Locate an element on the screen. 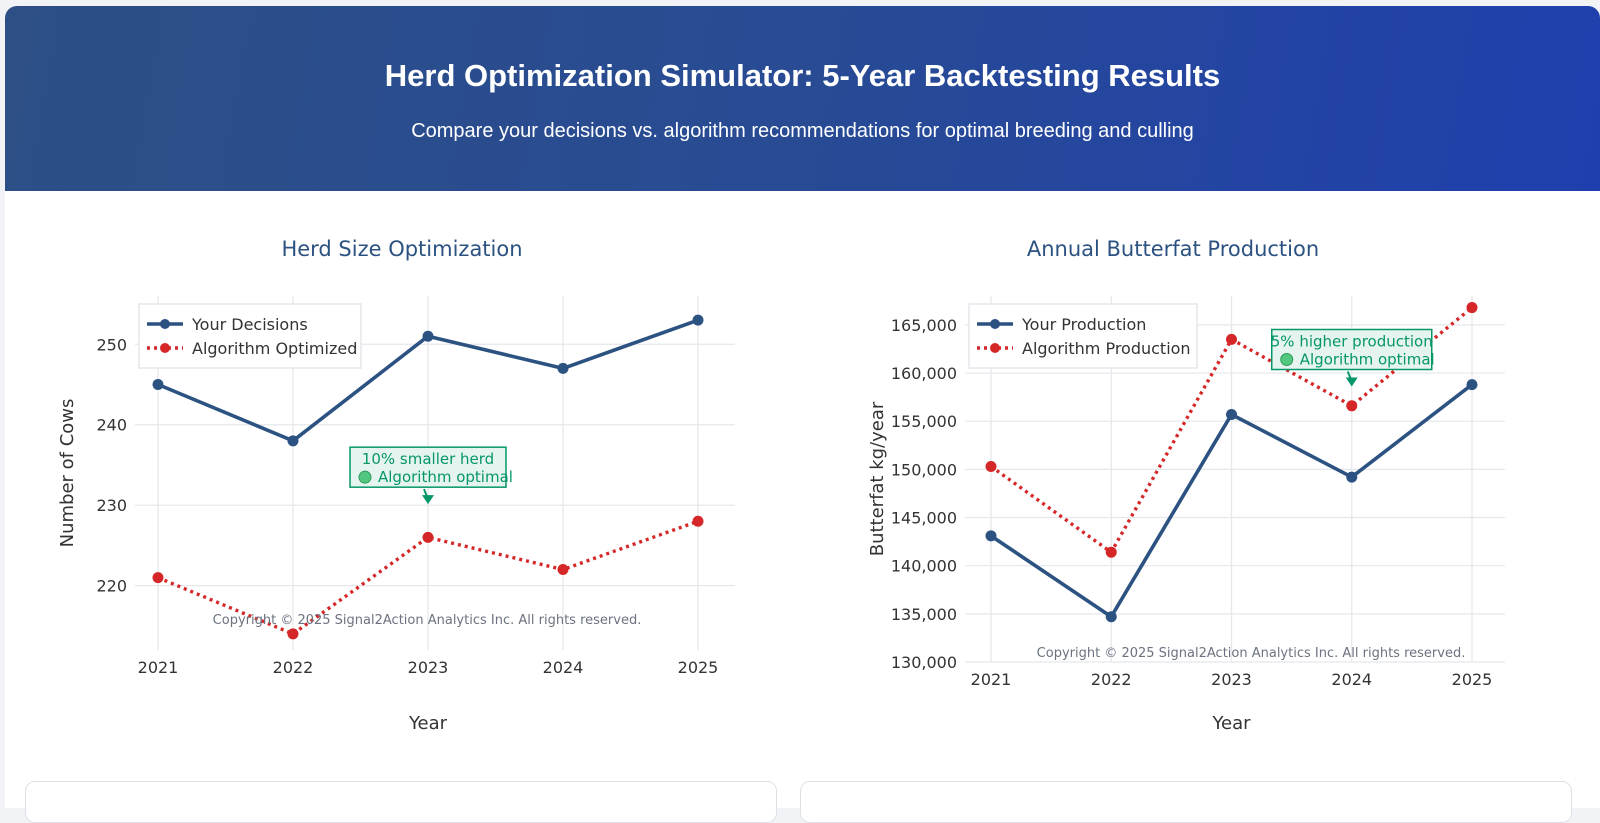 The image size is (1600, 823). y-tick-label: 135,000 is located at coordinates (924, 614).